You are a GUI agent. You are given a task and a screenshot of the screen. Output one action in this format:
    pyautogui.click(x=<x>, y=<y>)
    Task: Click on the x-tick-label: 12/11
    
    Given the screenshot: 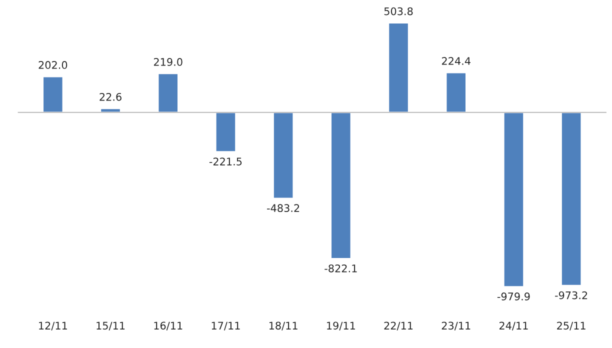 What is the action you would take?
    pyautogui.click(x=53, y=326)
    